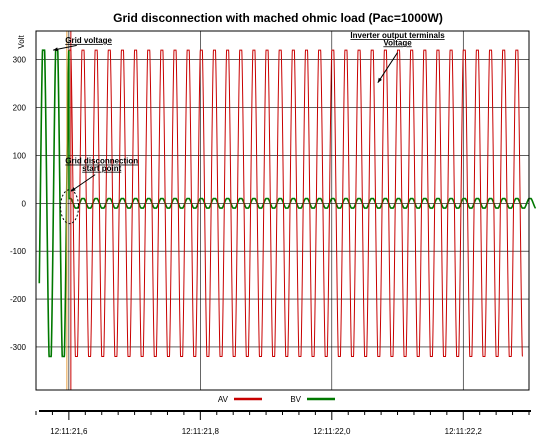 This screenshot has height=436, width=555. Describe the element at coordinates (20, 60) in the screenshot. I see `y-tick-label: 300` at that location.